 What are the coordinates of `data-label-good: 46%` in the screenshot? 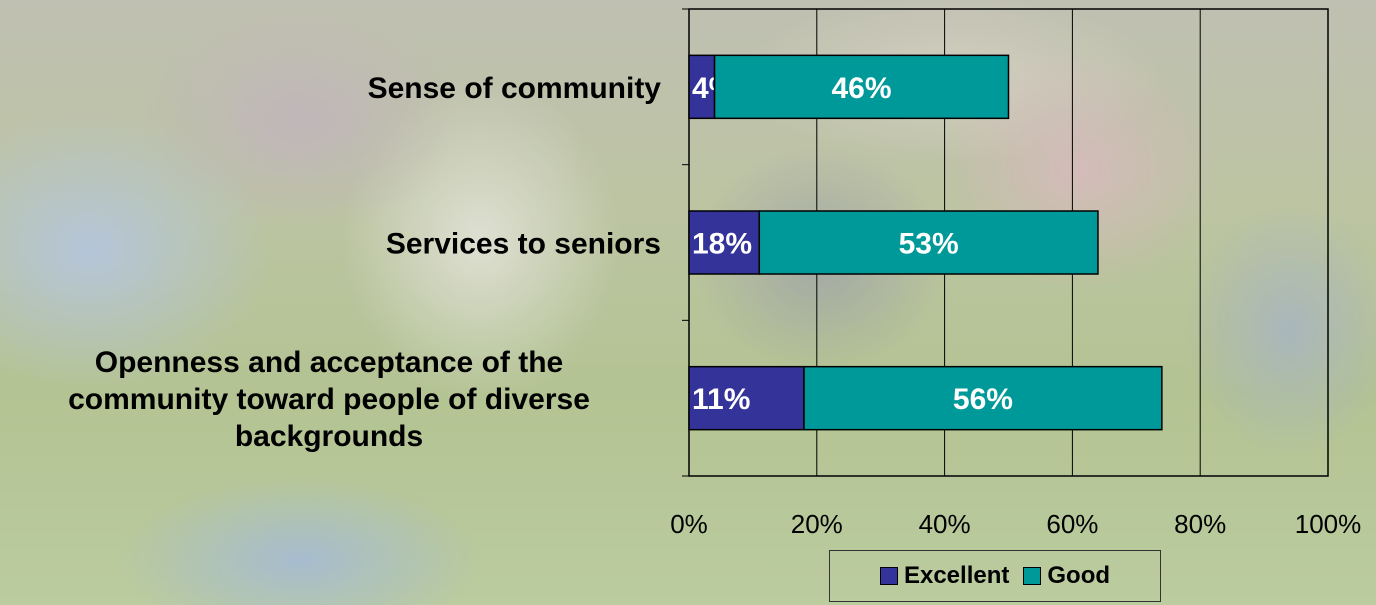 It's located at (862, 88).